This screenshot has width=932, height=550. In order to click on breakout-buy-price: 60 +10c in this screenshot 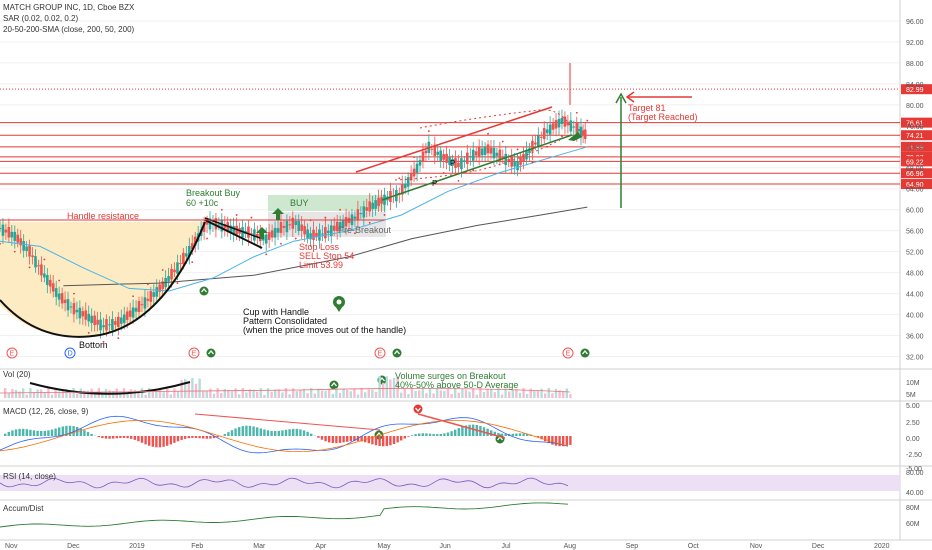, I will do `click(202, 203)`.